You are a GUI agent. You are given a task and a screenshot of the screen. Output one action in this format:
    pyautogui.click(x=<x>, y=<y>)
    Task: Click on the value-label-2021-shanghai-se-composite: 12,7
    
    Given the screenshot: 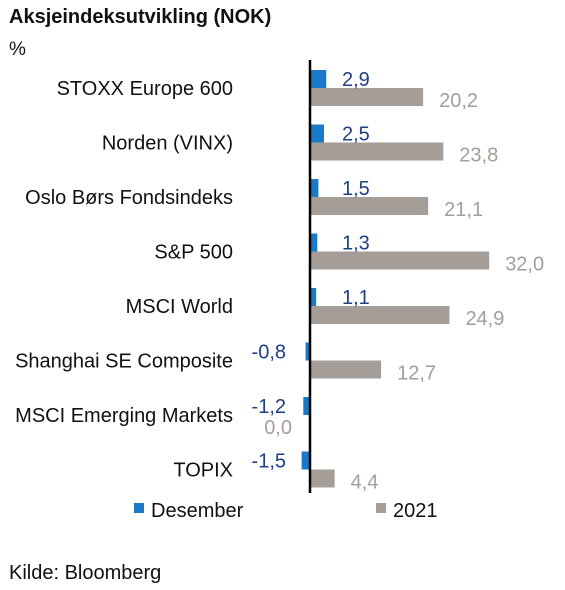 What is the action you would take?
    pyautogui.click(x=416, y=374)
    